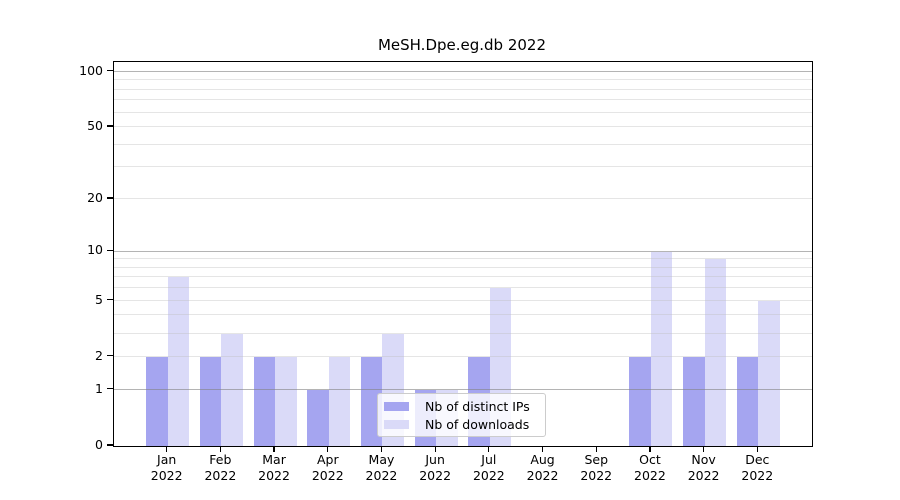 The width and height of the screenshot is (900, 500). I want to click on chart-title: MeSH.Dpe.eg.db 2022, so click(462, 45).